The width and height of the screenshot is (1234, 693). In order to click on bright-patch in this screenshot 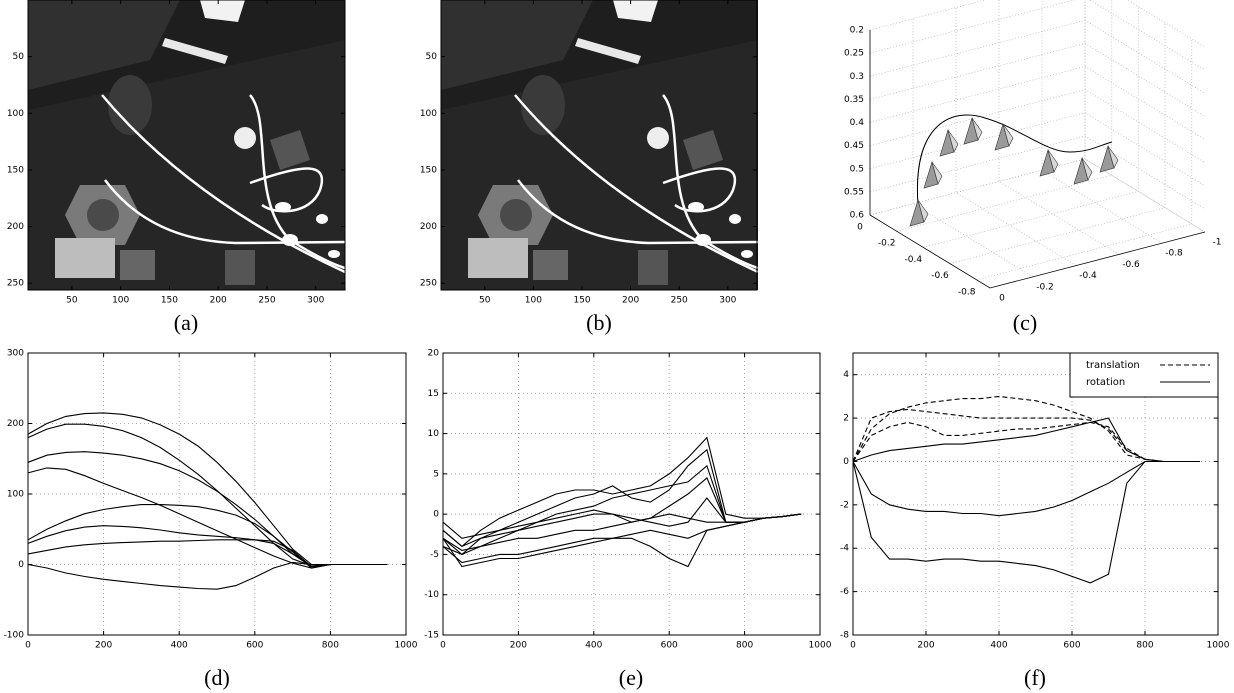, I will do `click(222, 11)`.